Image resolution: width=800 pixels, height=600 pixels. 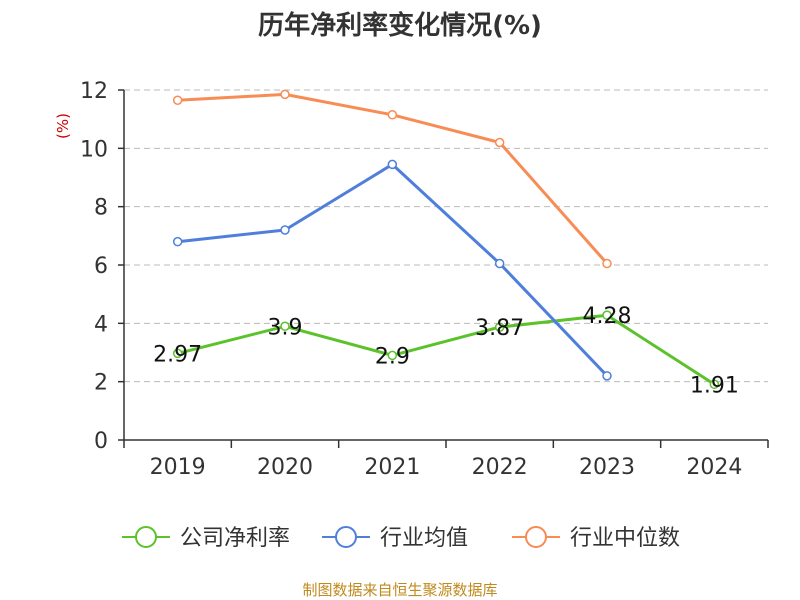 I want to click on x-tick-label-2020: 2020, so click(x=285, y=467).